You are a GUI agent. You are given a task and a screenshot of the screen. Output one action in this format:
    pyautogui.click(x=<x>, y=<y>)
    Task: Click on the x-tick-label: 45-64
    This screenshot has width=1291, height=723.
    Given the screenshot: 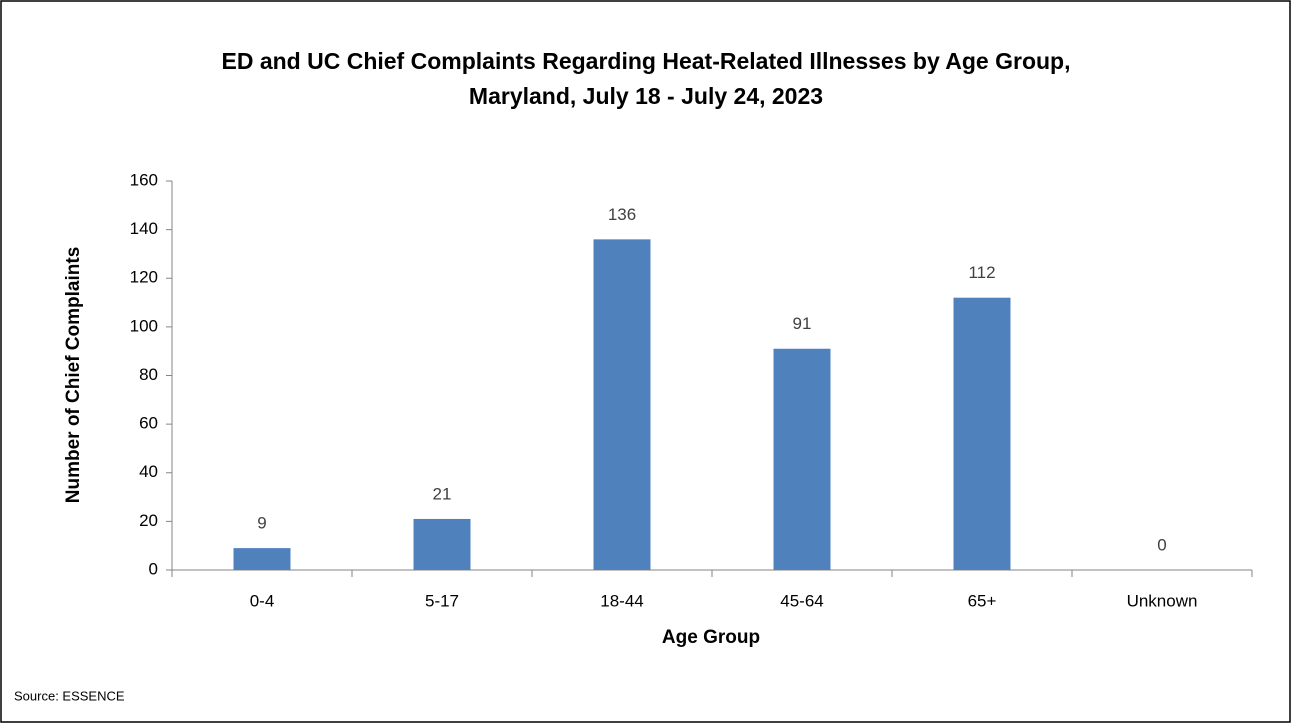 What is the action you would take?
    pyautogui.click(x=801, y=600)
    